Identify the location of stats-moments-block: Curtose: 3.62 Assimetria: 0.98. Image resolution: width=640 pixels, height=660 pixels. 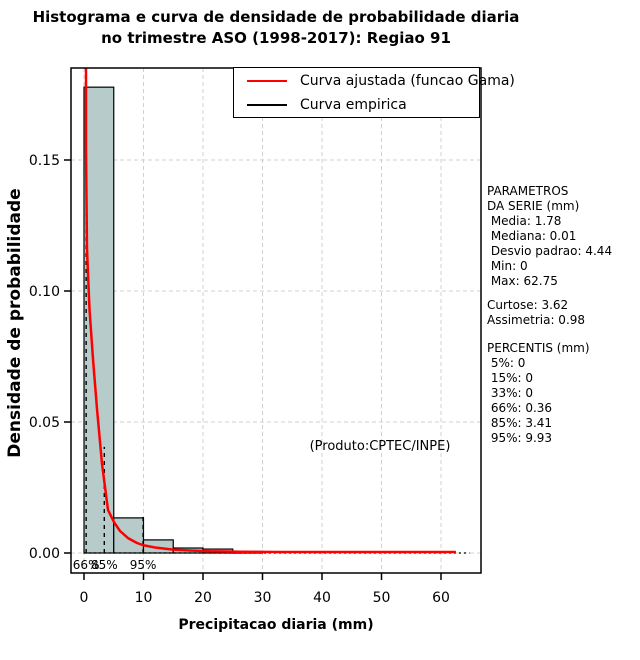
(536, 313).